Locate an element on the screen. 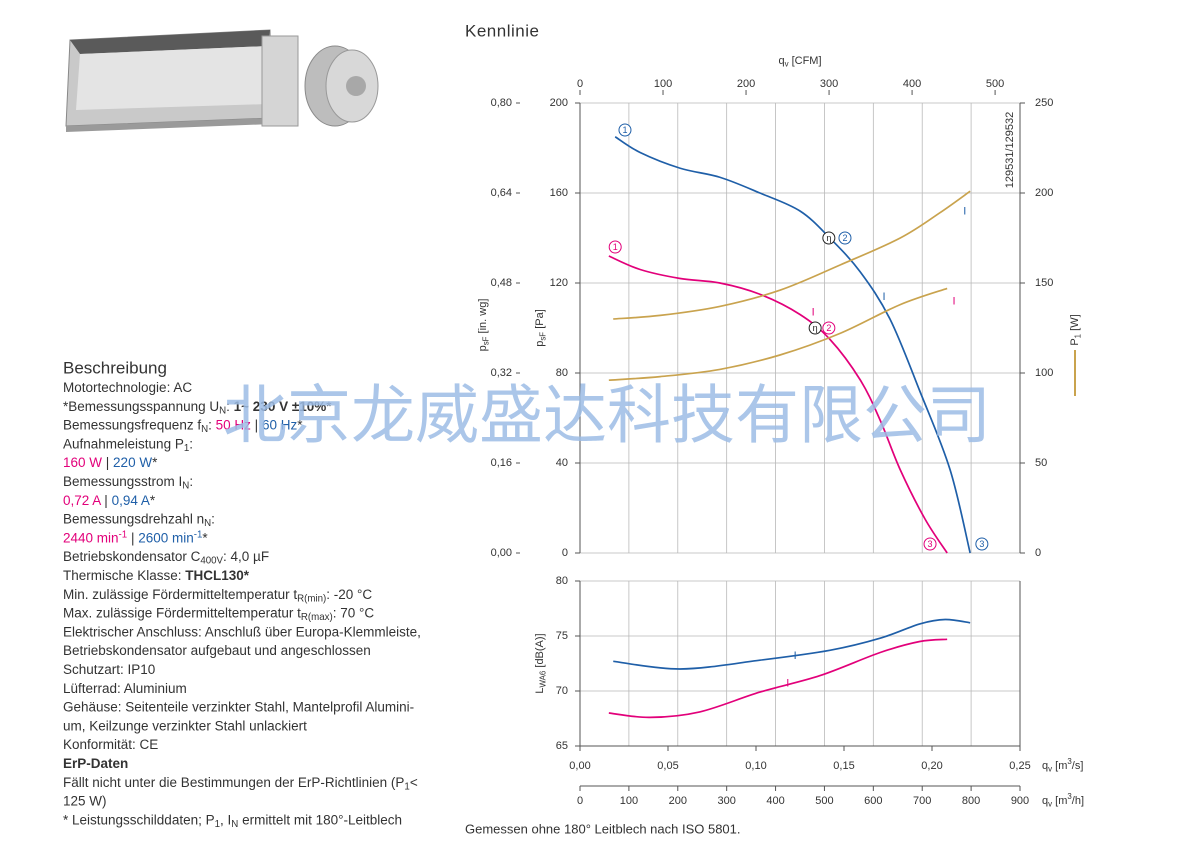 This screenshot has height=849, width=1202. text-part: Motortechnologie: AC is located at coordinates (127, 387).